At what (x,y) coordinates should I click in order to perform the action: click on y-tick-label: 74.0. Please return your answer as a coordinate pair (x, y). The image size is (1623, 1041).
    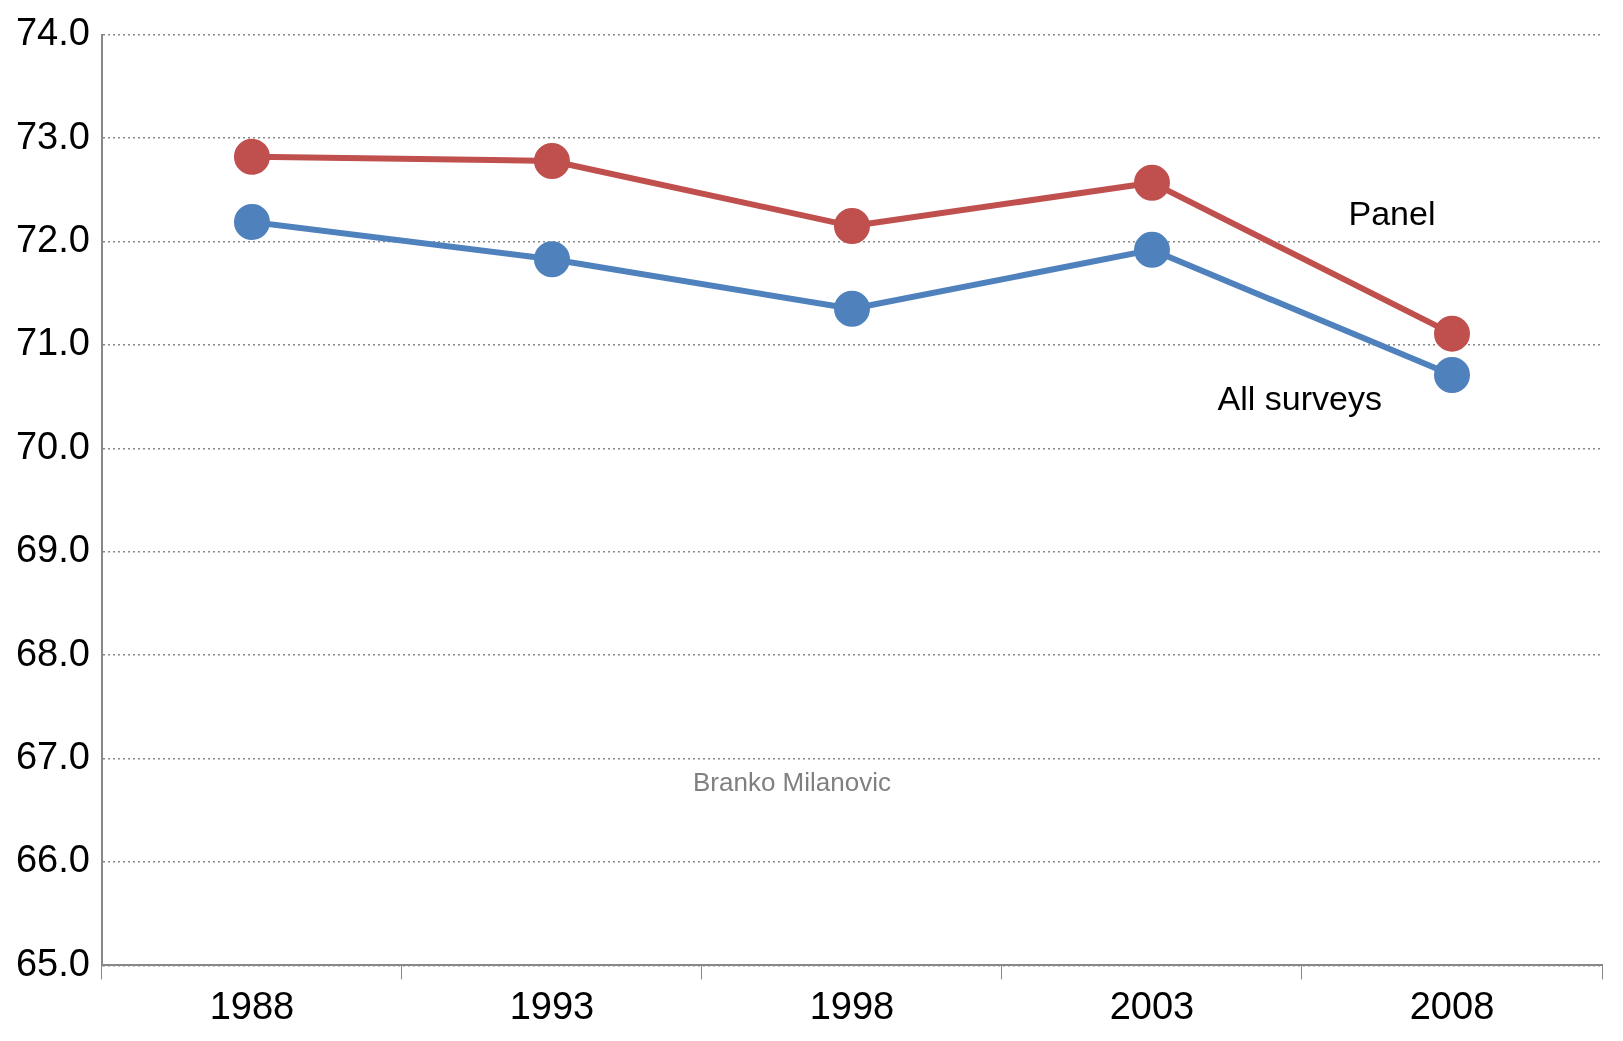
    Looking at the image, I should click on (52, 32).